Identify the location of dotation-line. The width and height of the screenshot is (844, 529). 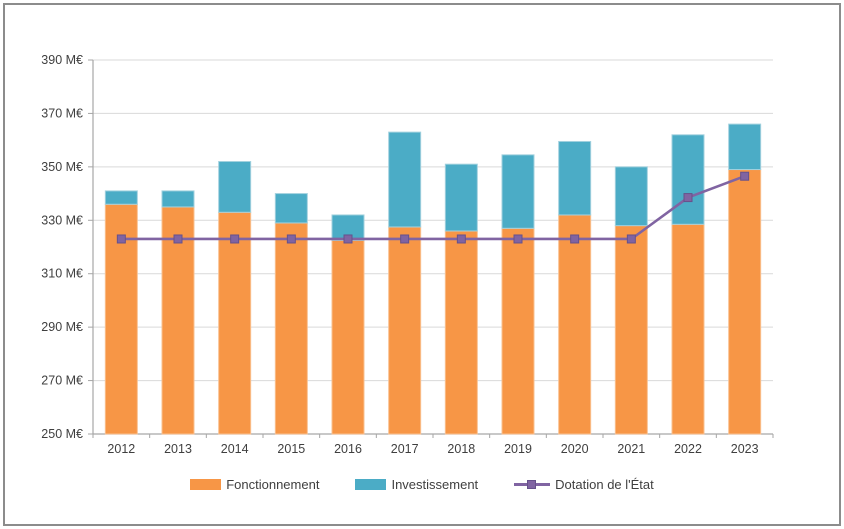
(433, 207).